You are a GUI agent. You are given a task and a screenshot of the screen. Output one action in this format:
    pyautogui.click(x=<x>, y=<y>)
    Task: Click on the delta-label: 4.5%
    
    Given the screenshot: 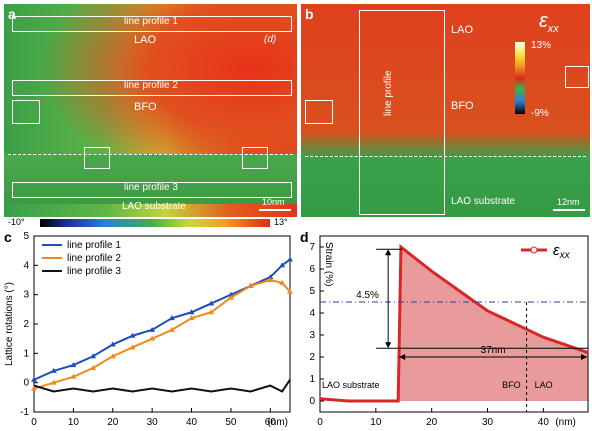 What is the action you would take?
    pyautogui.click(x=367, y=295)
    